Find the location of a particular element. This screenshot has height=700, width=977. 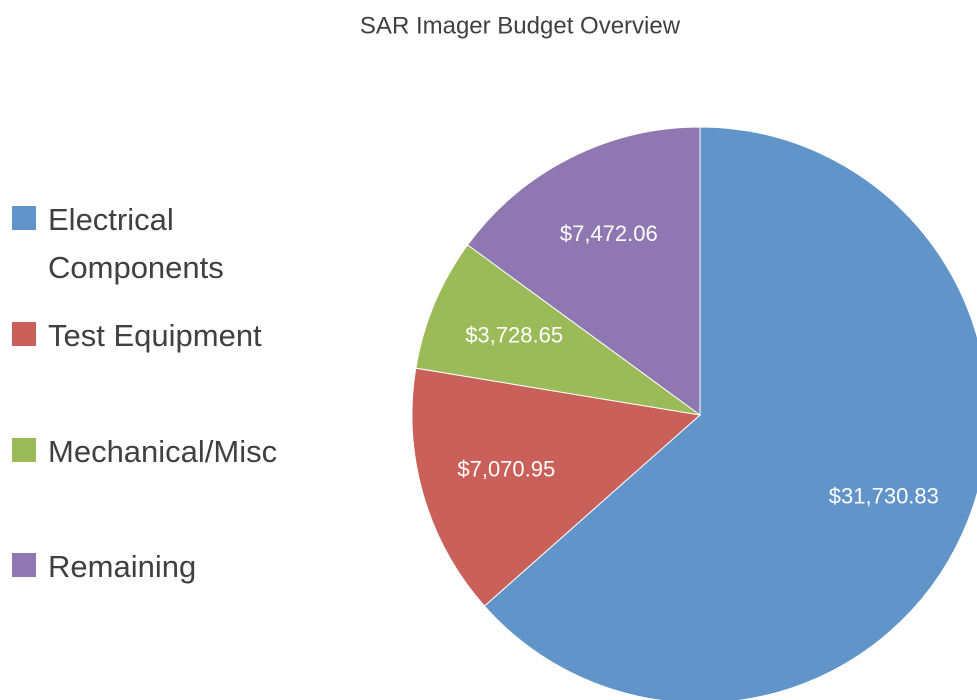

legend-item: Electrical Components is located at coordinates (162, 244).